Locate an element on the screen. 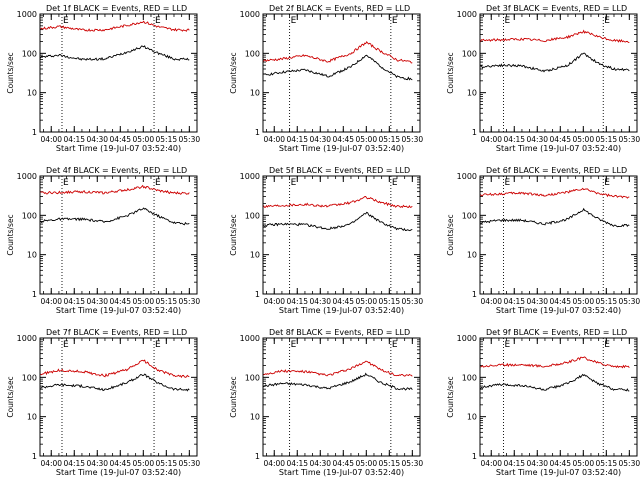 Image resolution: width=640 pixels, height=484 pixels. panel-title: Det 4f BLACK = Events, RED = LLD is located at coordinates (116, 170).